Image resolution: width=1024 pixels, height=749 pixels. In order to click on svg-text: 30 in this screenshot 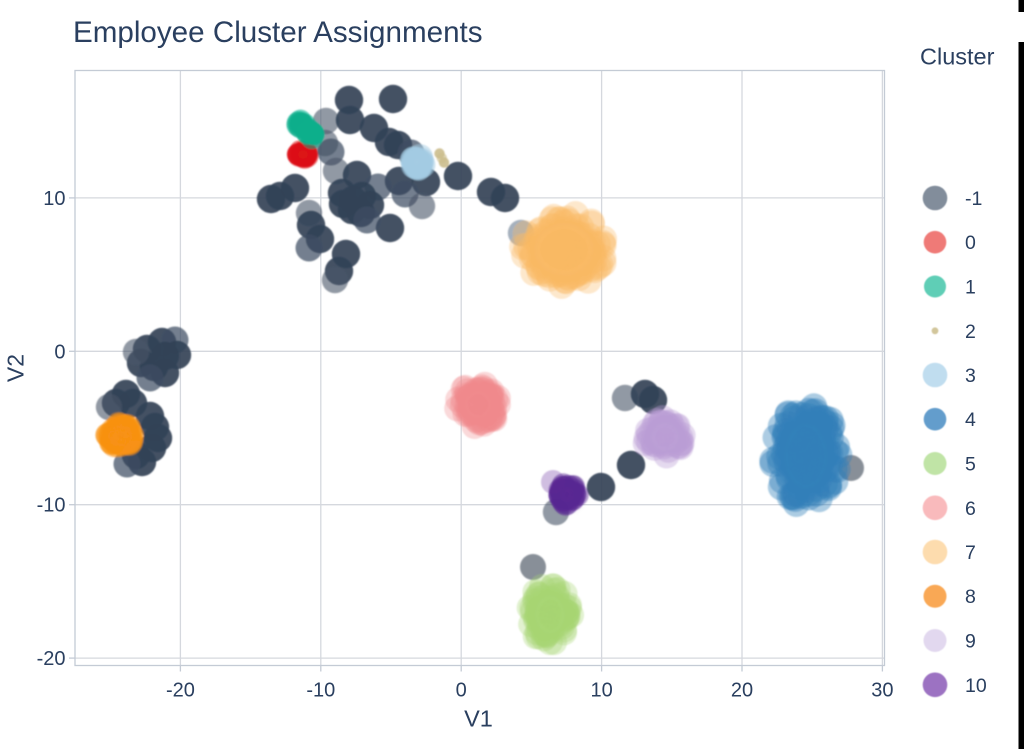, I will do `click(882, 691)`.